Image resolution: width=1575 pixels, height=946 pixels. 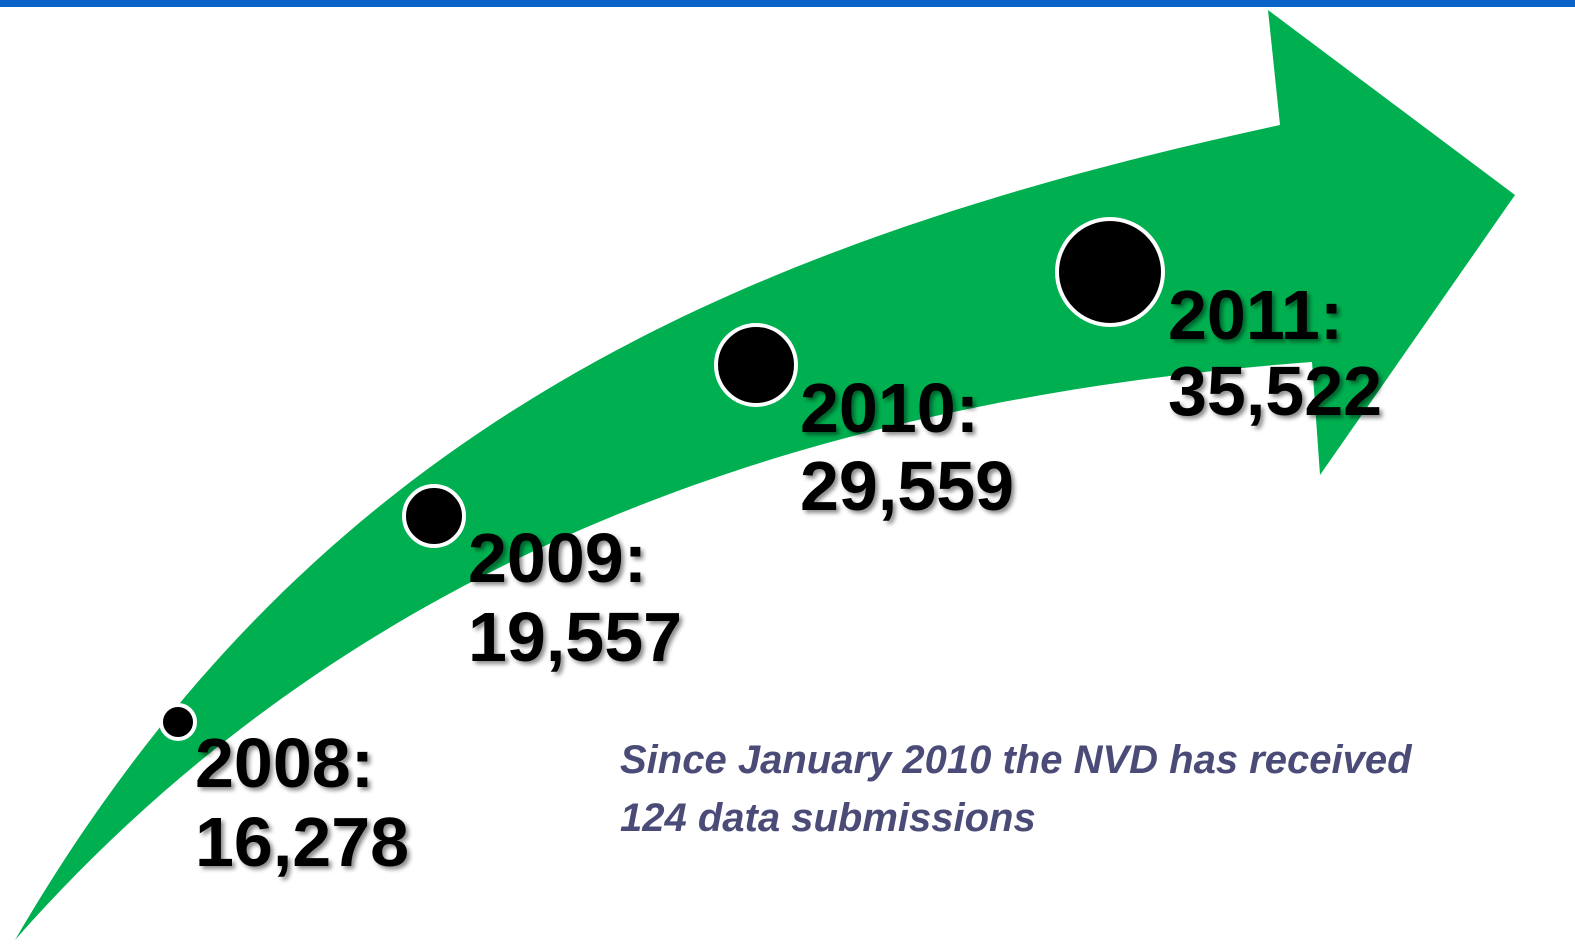 What do you see at coordinates (557, 558) in the screenshot?
I see `milestone-year: 2009:` at bounding box center [557, 558].